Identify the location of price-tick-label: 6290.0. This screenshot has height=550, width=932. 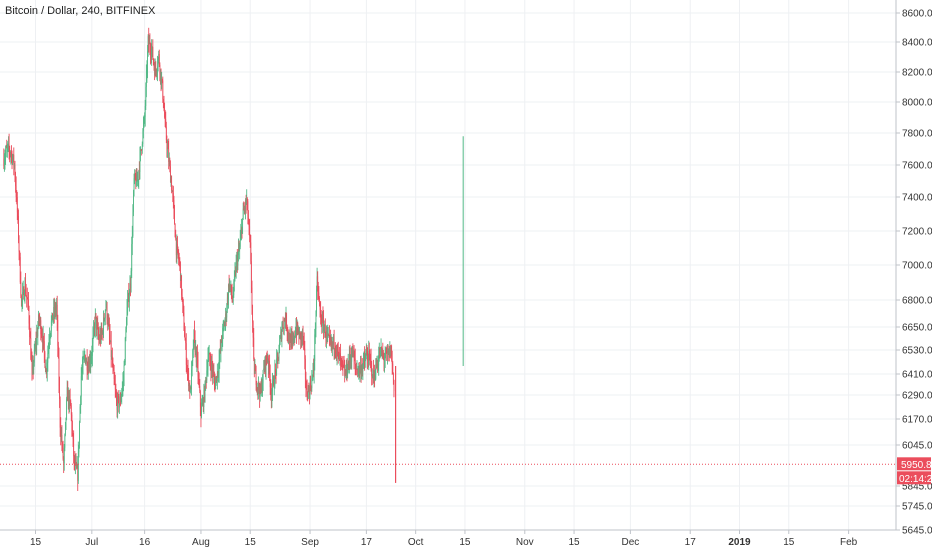
(917, 396).